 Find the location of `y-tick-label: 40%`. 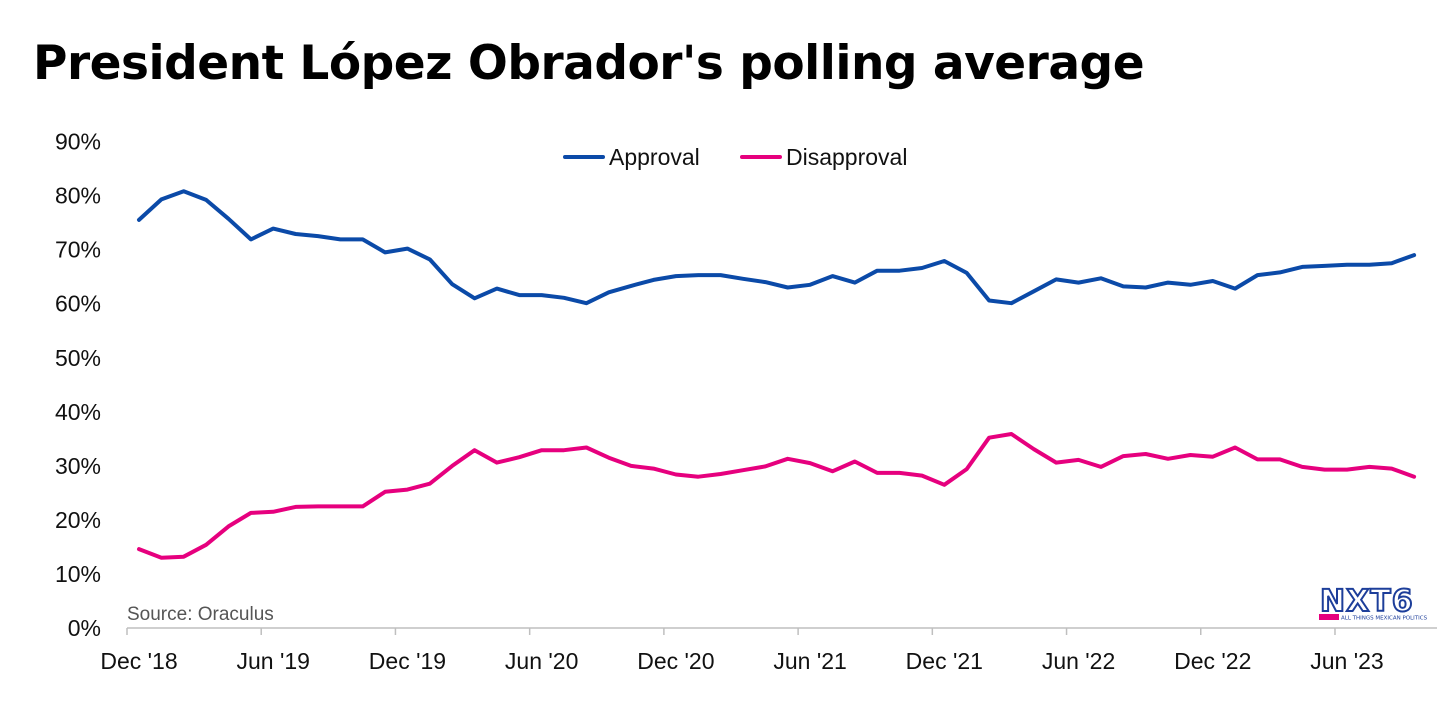

y-tick-label: 40% is located at coordinates (78, 412).